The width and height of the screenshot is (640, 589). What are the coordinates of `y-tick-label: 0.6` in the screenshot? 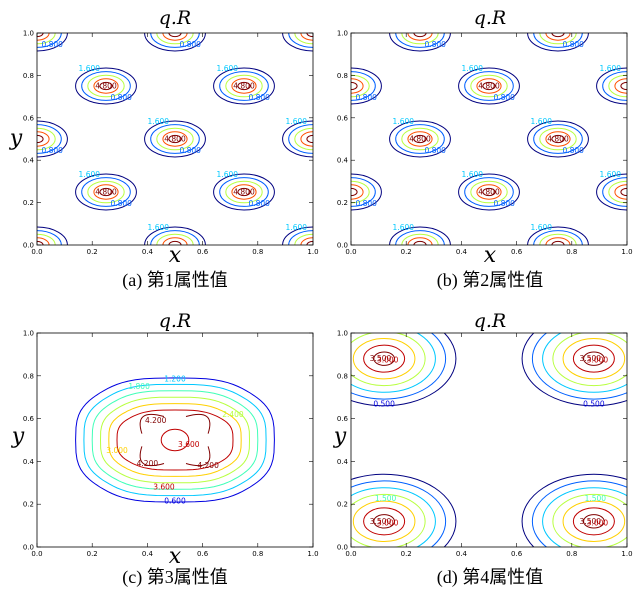 It's located at (343, 419).